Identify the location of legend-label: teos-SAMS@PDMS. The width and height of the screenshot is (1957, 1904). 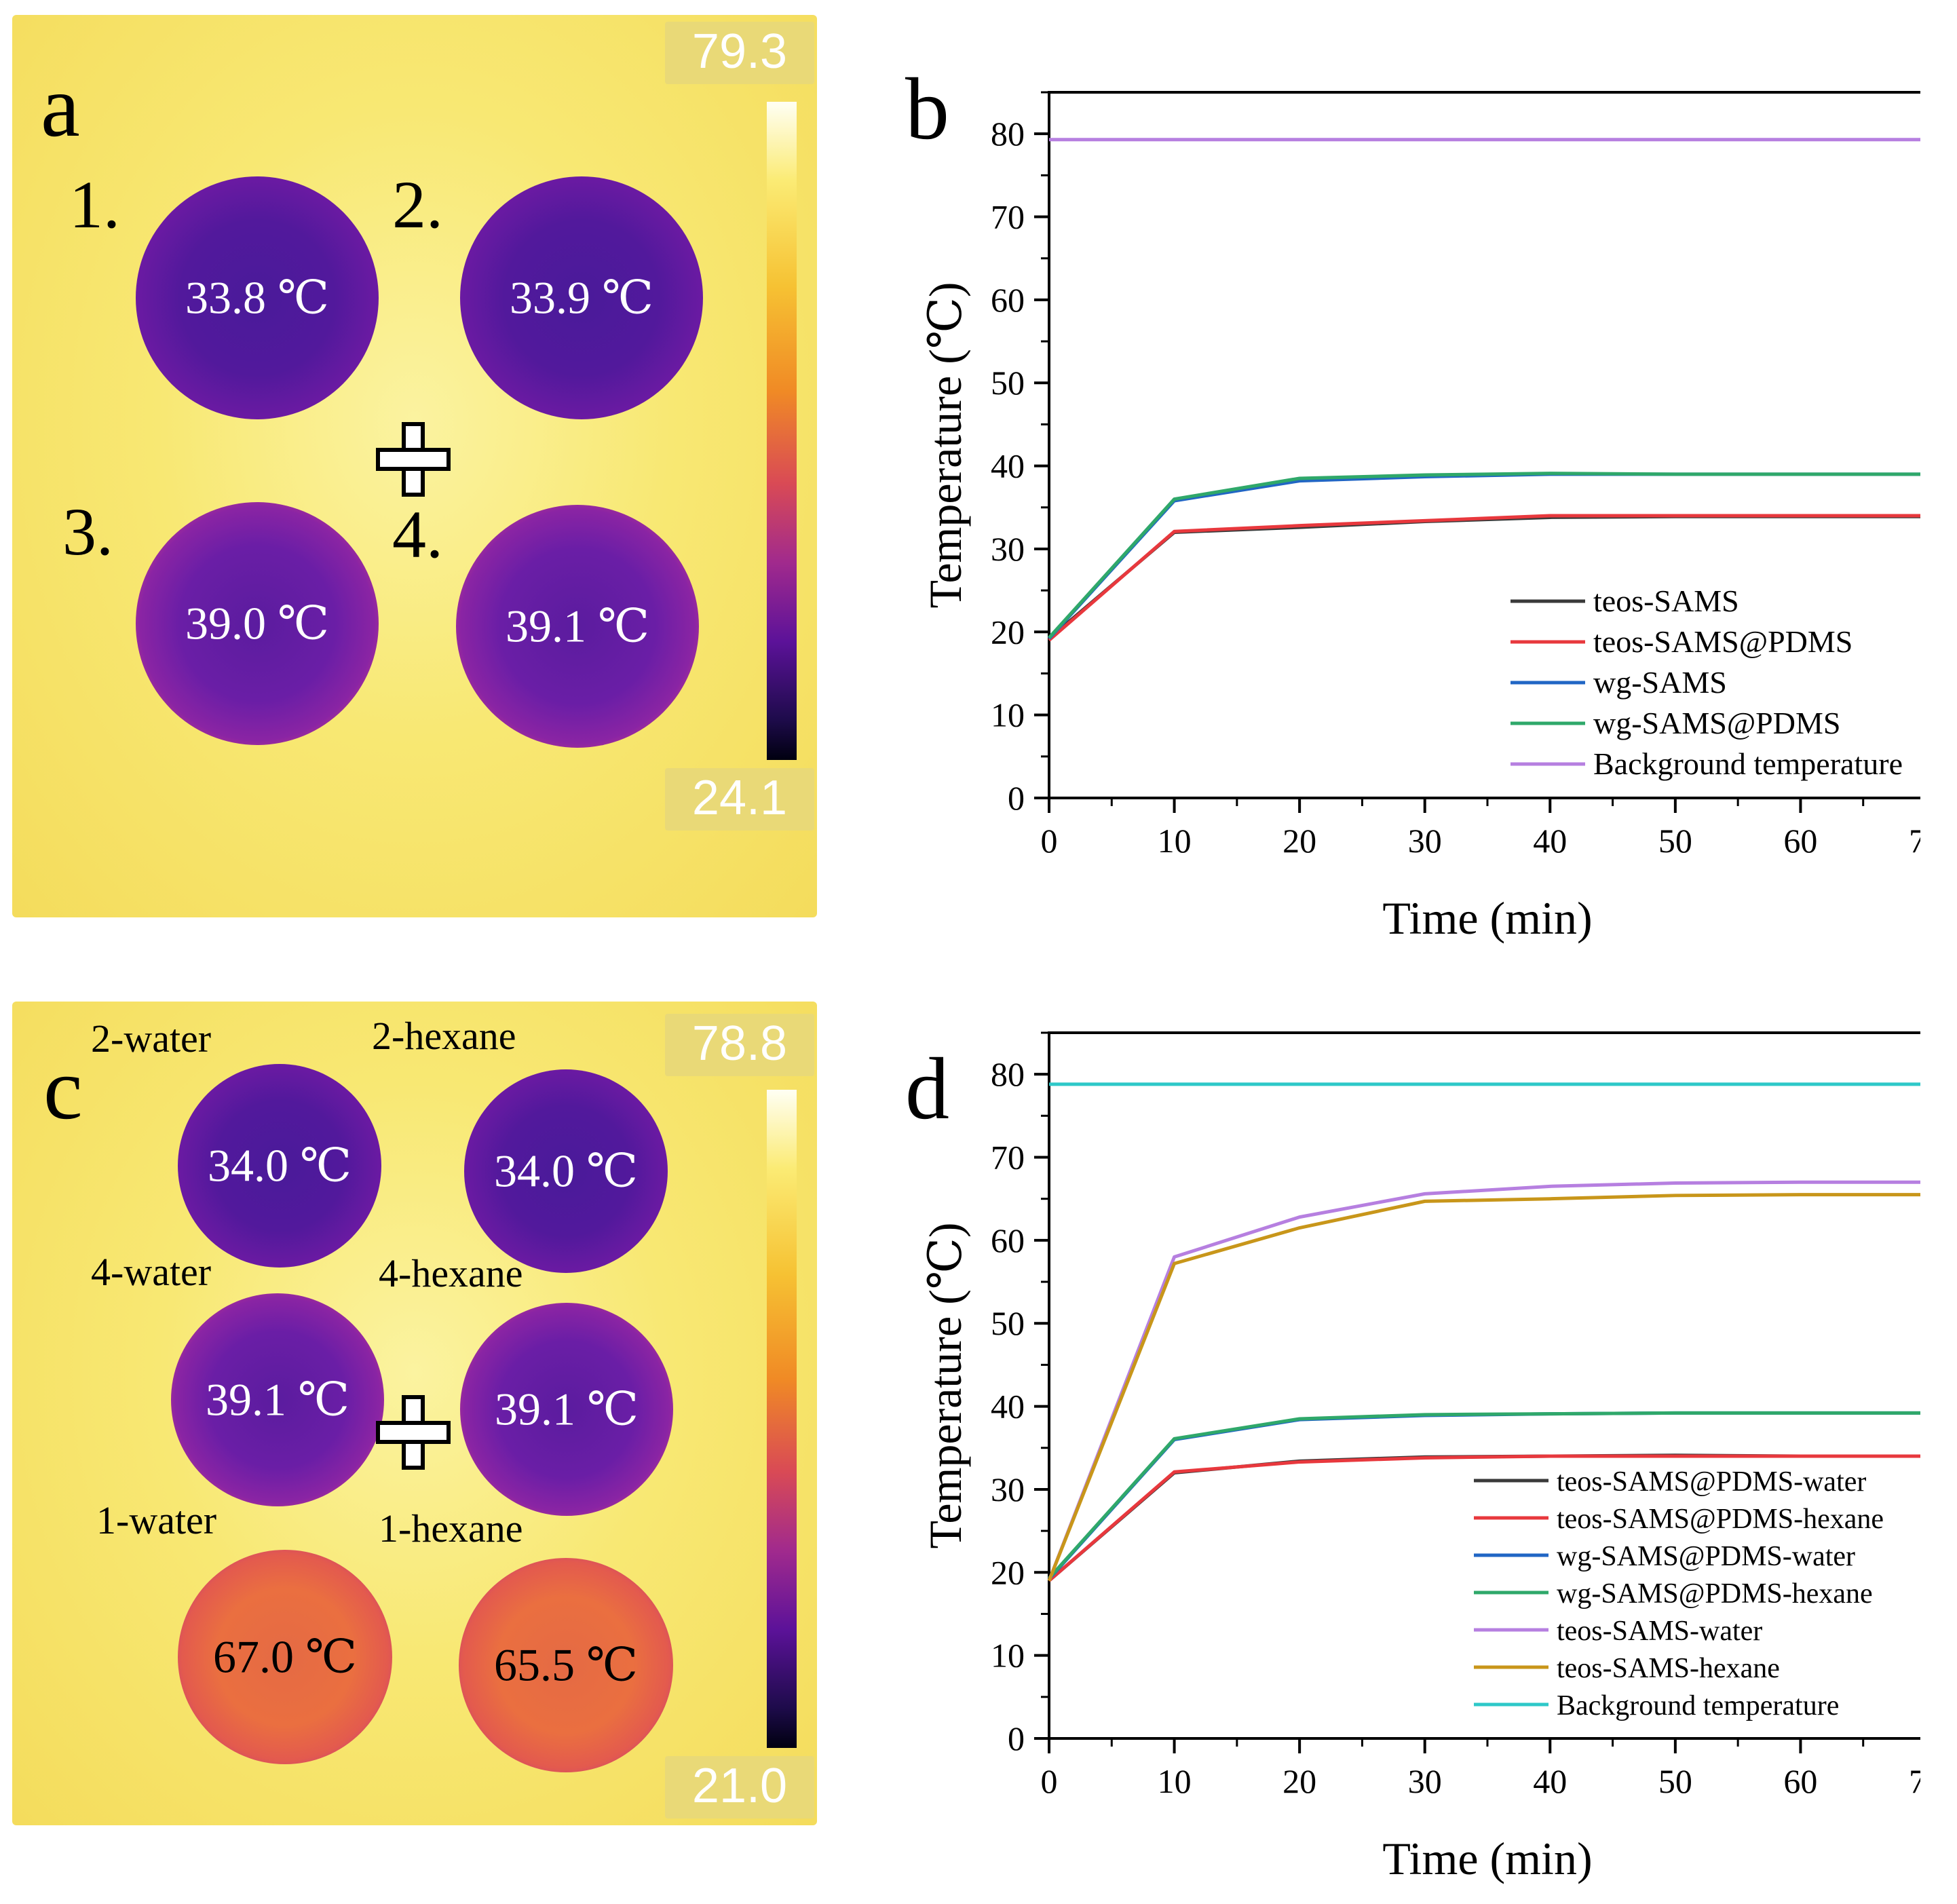
(1722, 641).